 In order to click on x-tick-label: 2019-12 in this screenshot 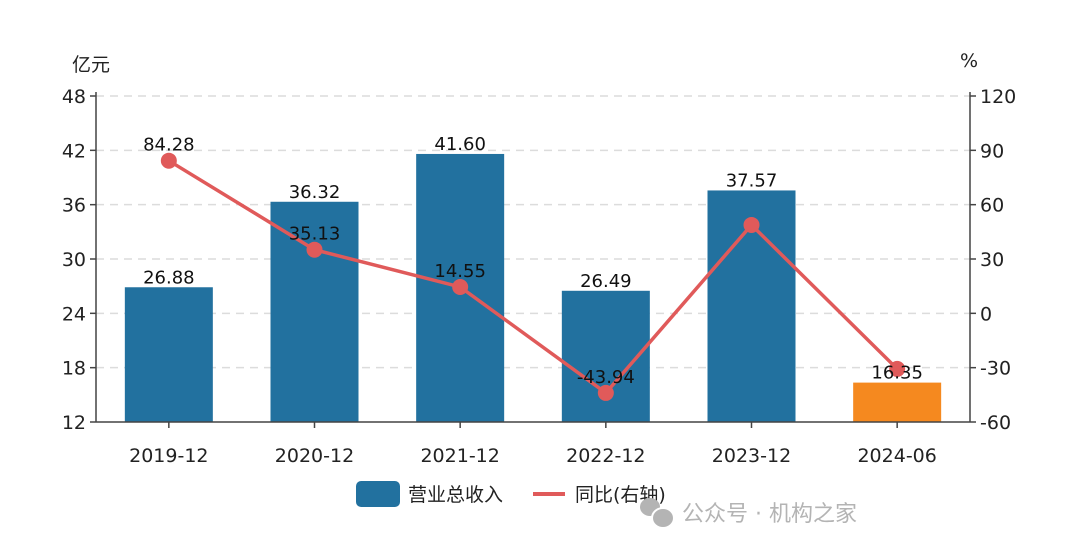, I will do `click(168, 456)`.